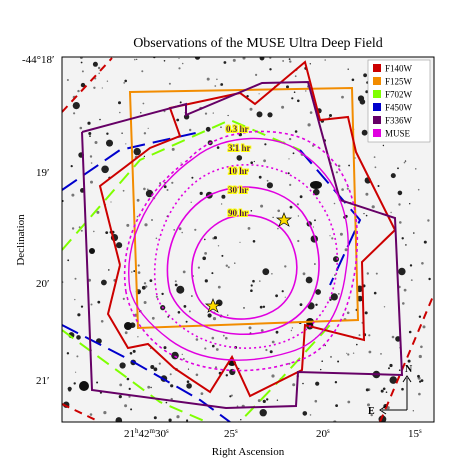 The height and width of the screenshot is (474, 474). What do you see at coordinates (248, 452) in the screenshot?
I see `x-axis-label: Right Ascension` at bounding box center [248, 452].